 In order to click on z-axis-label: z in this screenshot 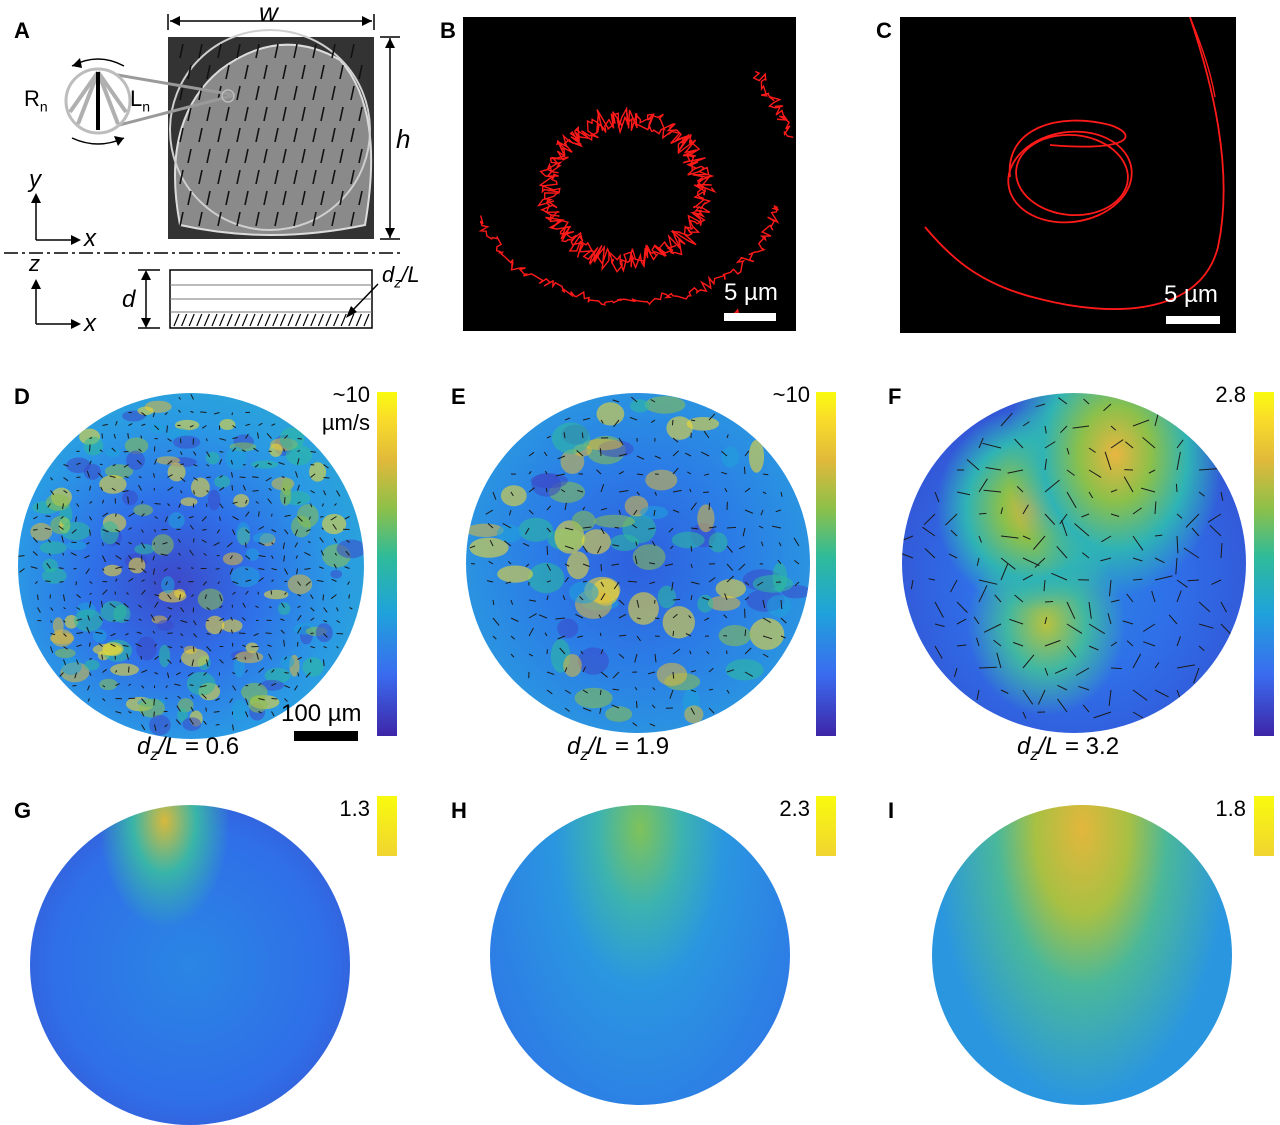, I will do `click(34, 264)`.